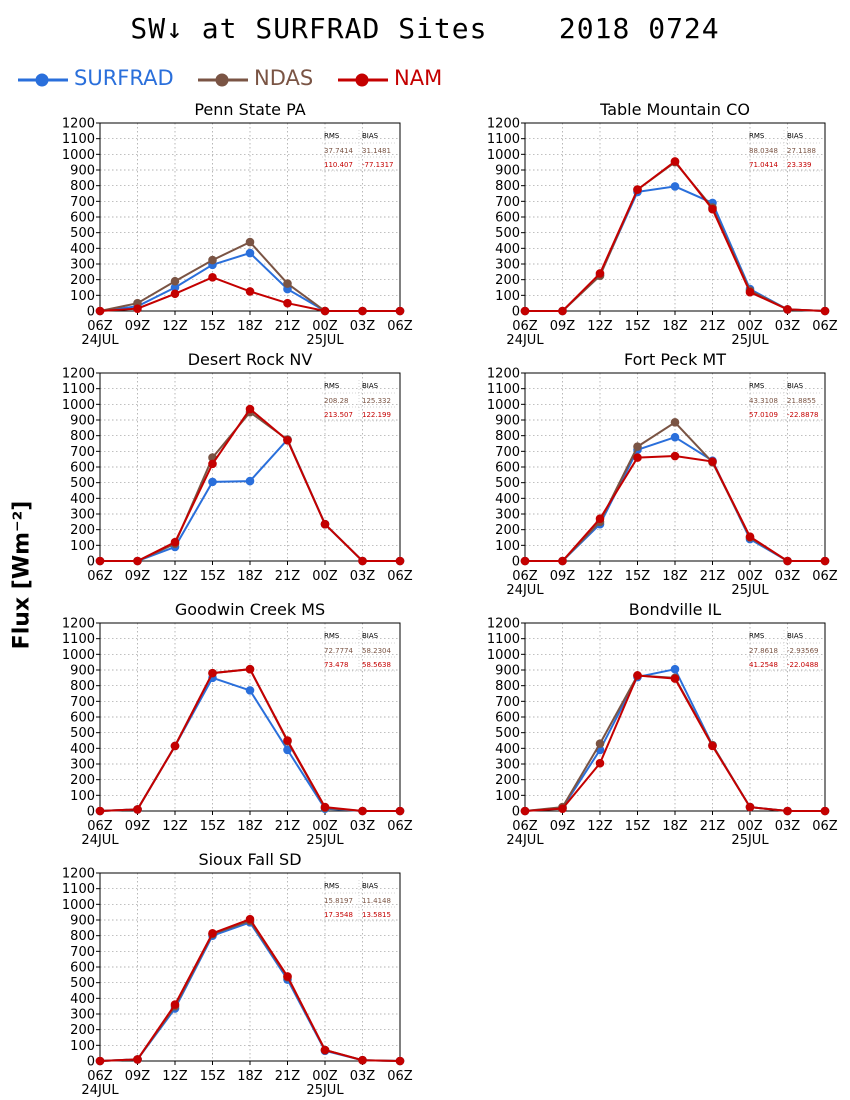 The image size is (850, 1100). What do you see at coordinates (338, 651) in the screenshot?
I see `stats-ndas-rms: 72.7774` at bounding box center [338, 651].